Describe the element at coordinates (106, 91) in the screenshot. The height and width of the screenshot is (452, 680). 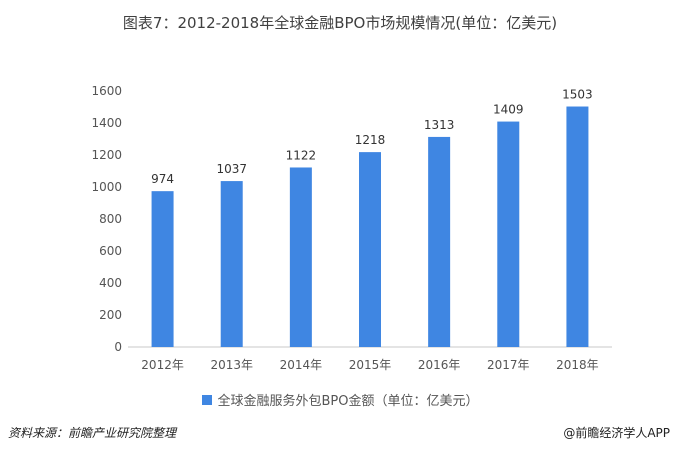
I see `y-tick-label: 1600` at that location.